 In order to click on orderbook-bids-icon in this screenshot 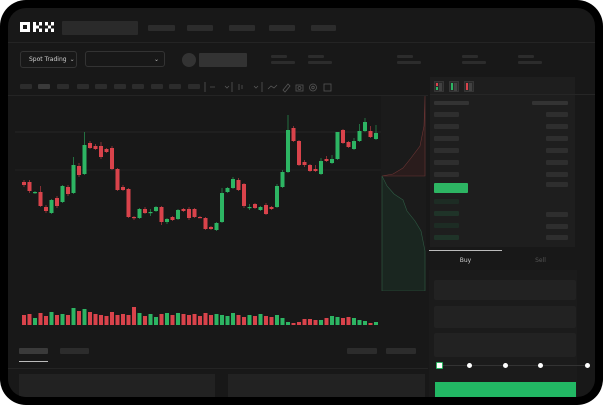, I will do `click(454, 86)`.